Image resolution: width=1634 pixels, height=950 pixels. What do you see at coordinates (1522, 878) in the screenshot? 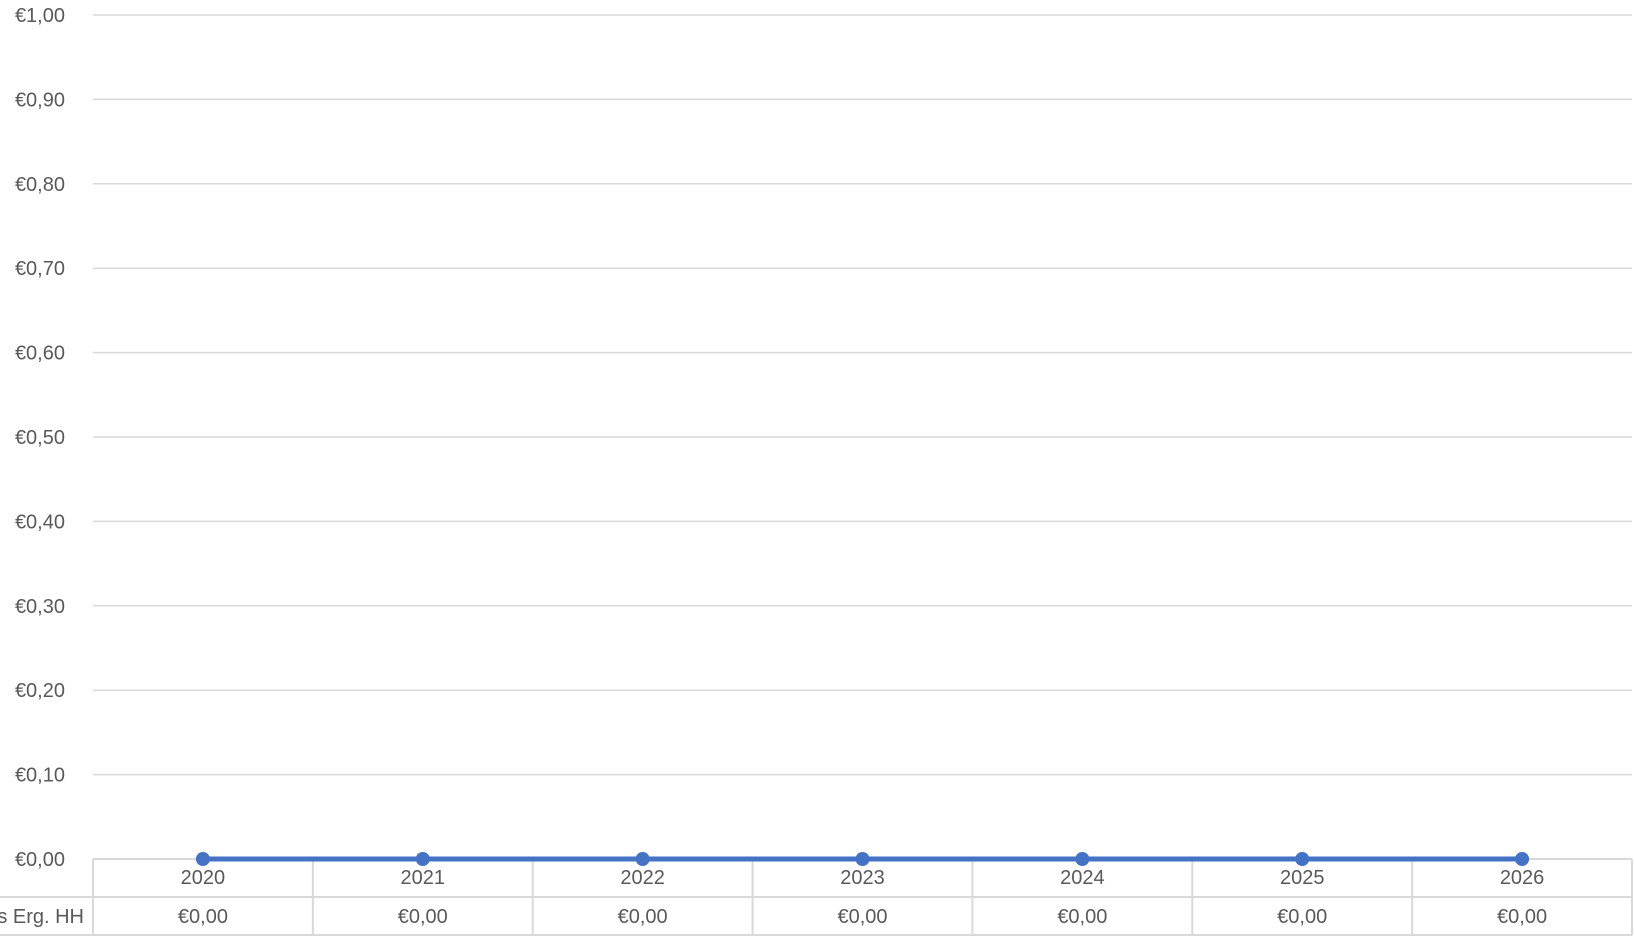
I see `x-category-label: 2026` at bounding box center [1522, 878].